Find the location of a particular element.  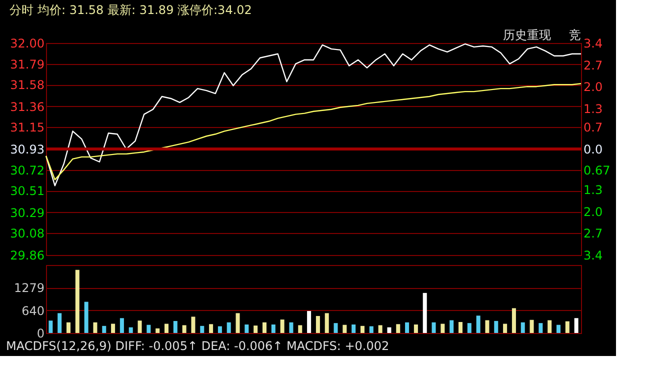

text: MACDFS(12,26,9) DIFF: -0.005↑ DEA: -0.006↑ MACDFS: +0.002 is located at coordinates (198, 346).